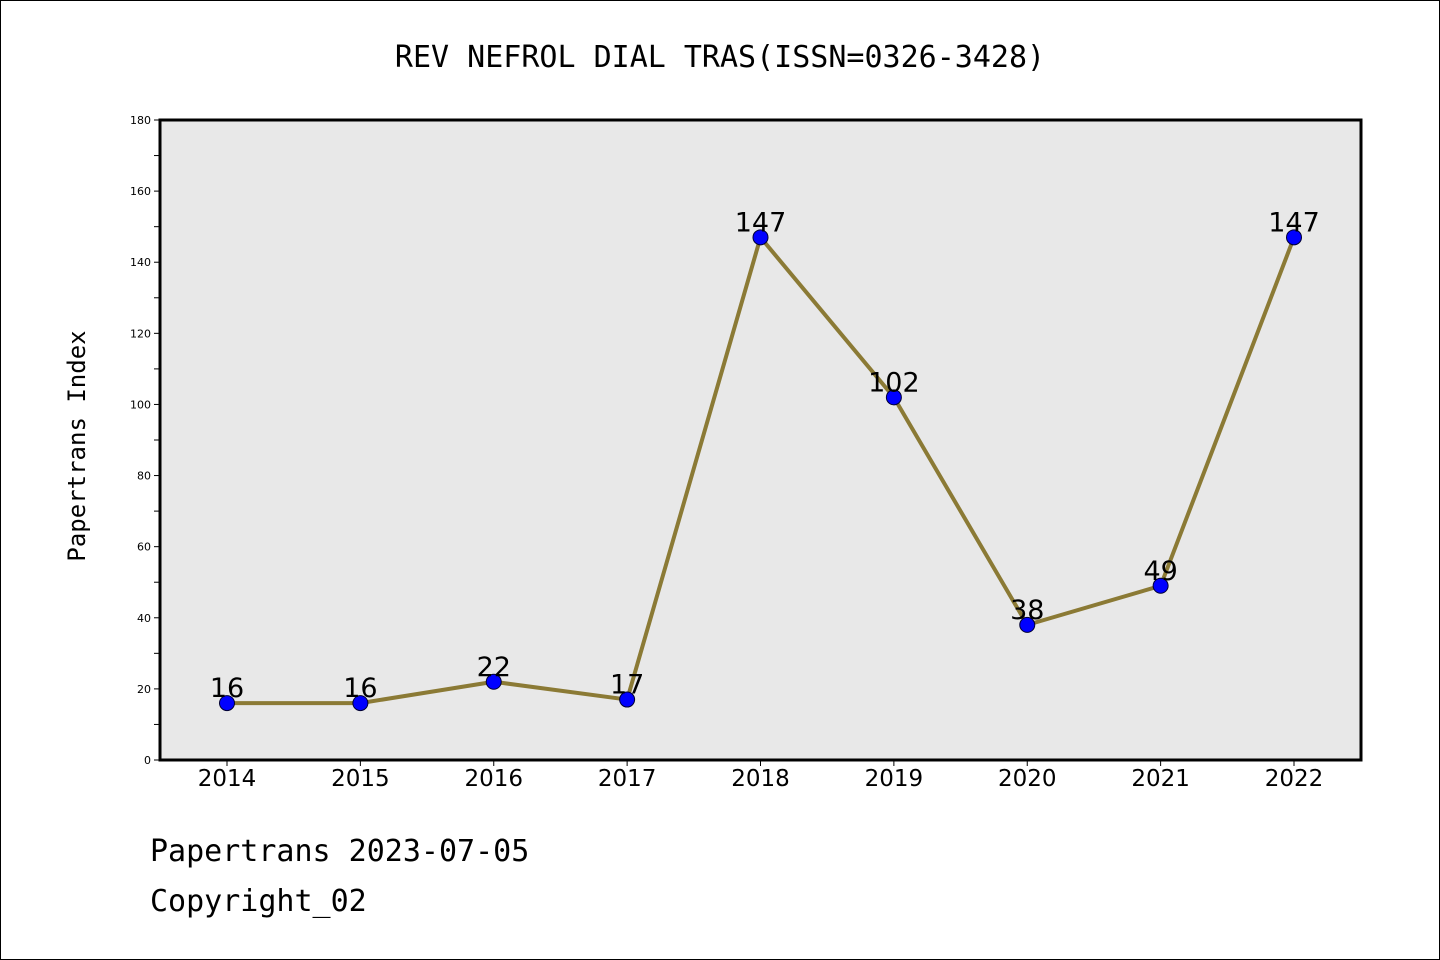  I want to click on data-label: 22, so click(494, 667).